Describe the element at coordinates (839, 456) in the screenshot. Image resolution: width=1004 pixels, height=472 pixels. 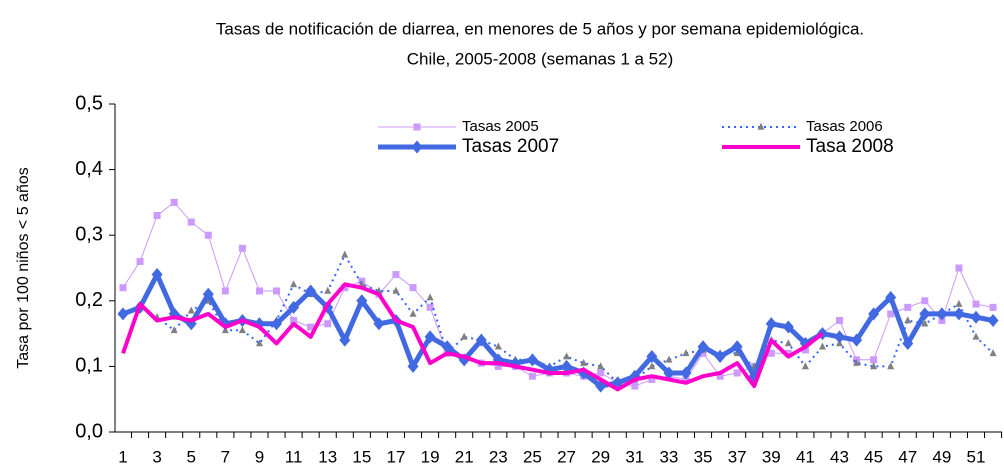
I see `x-tick-label: 43` at that location.